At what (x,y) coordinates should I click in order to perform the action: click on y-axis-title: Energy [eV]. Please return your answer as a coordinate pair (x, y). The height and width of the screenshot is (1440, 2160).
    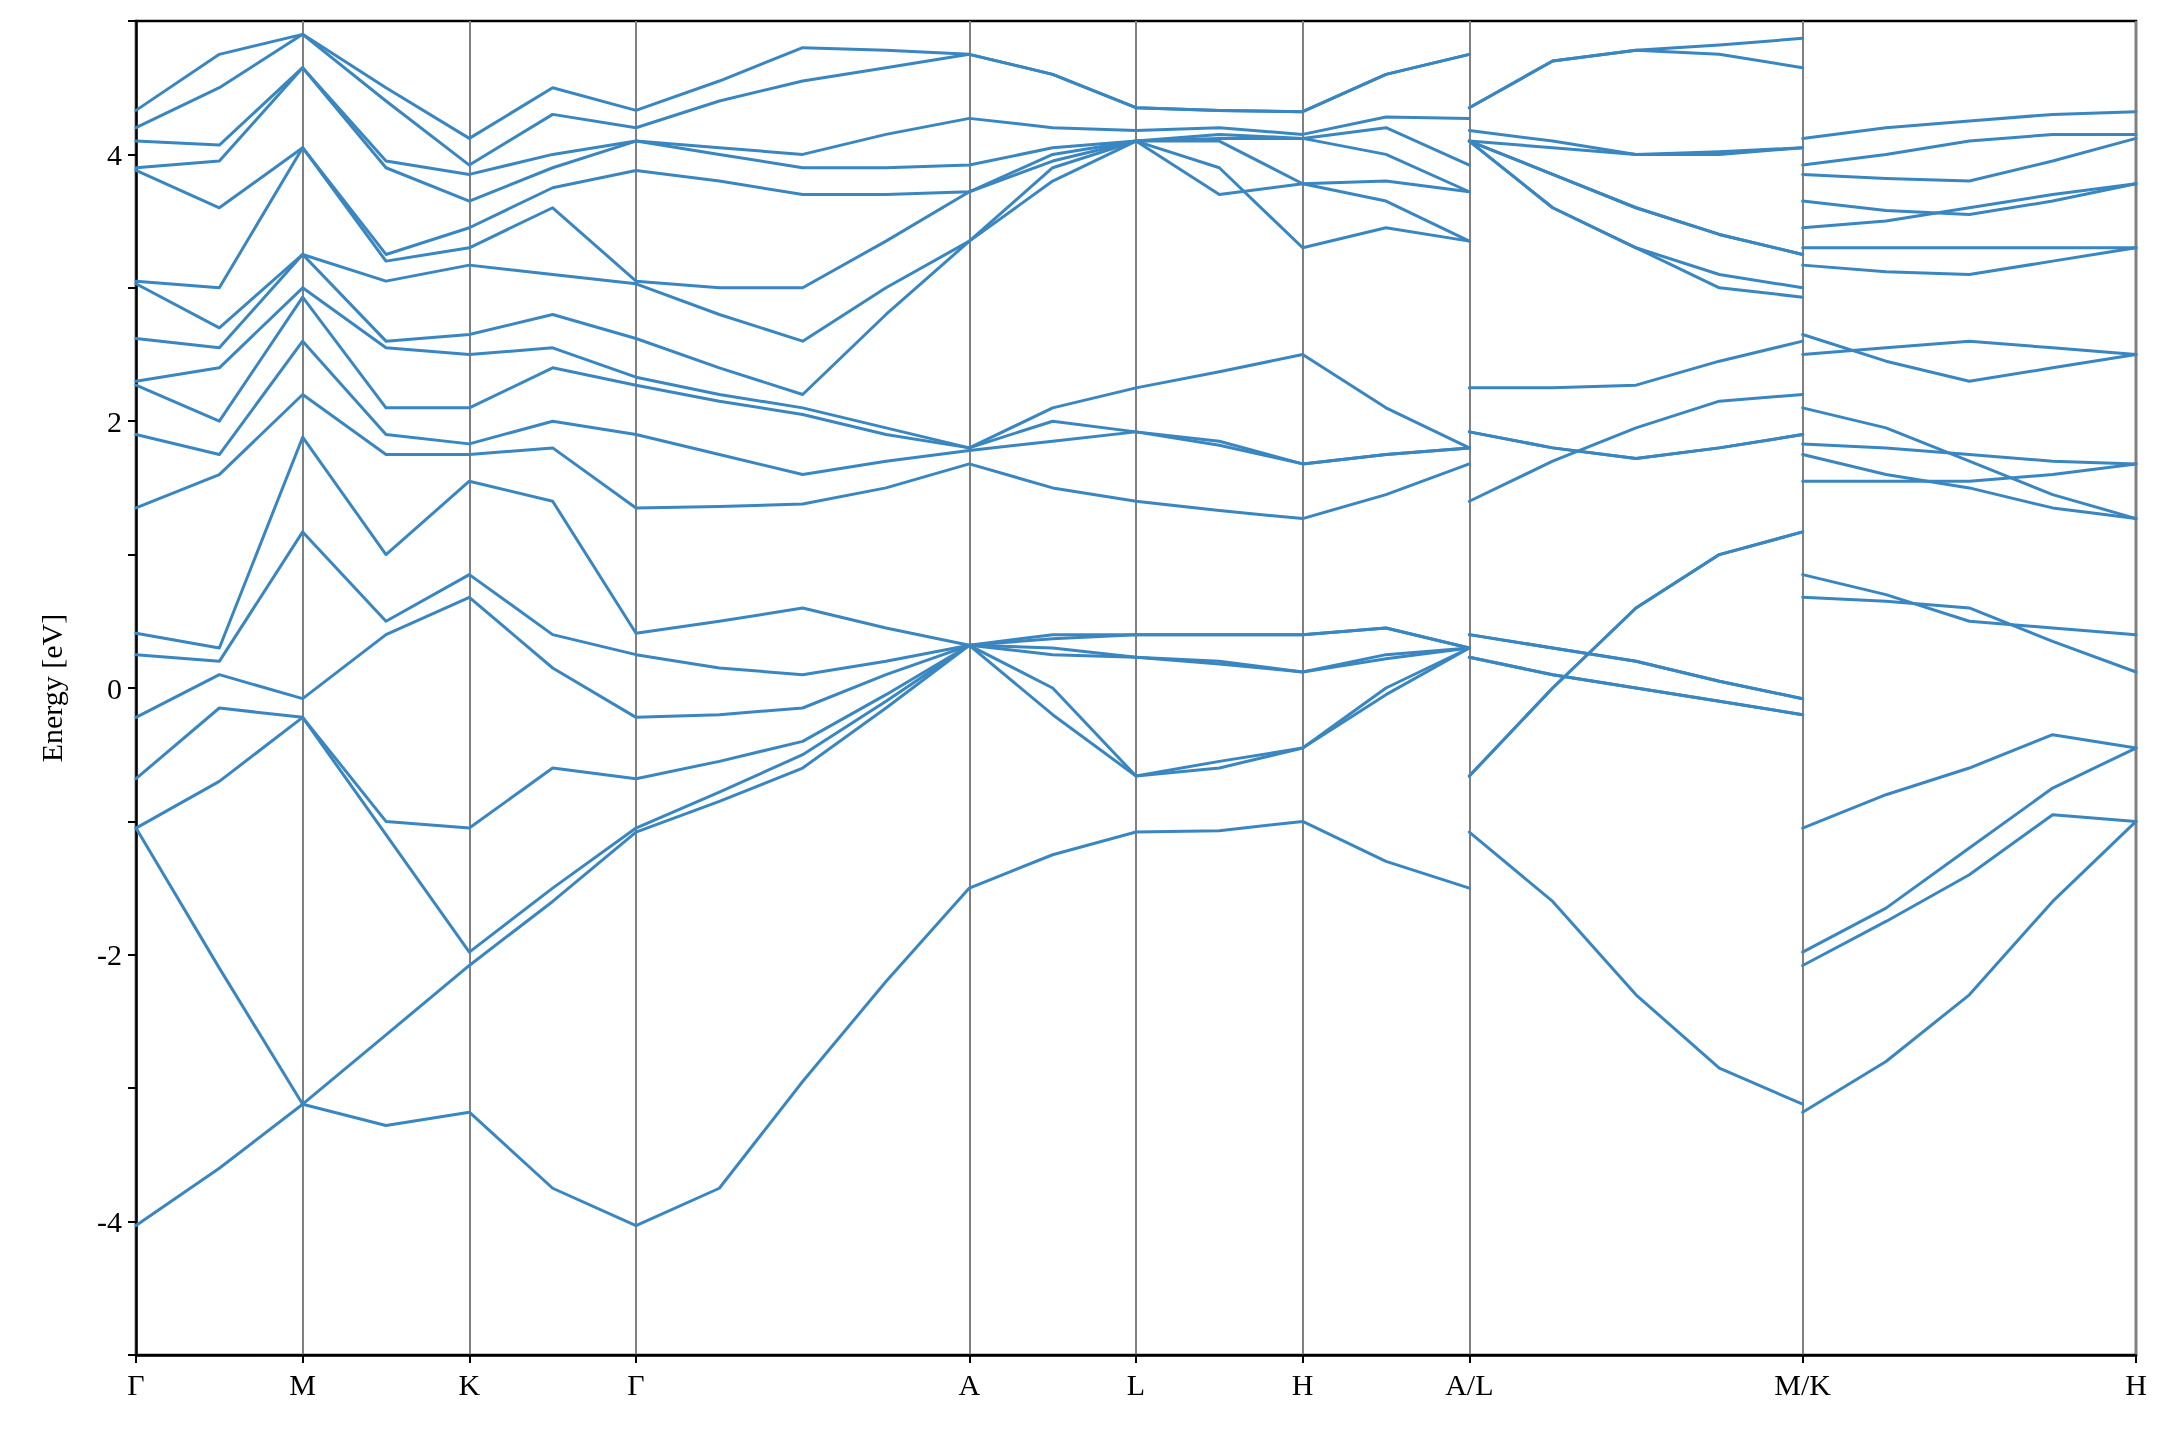
    Looking at the image, I should click on (51, 688).